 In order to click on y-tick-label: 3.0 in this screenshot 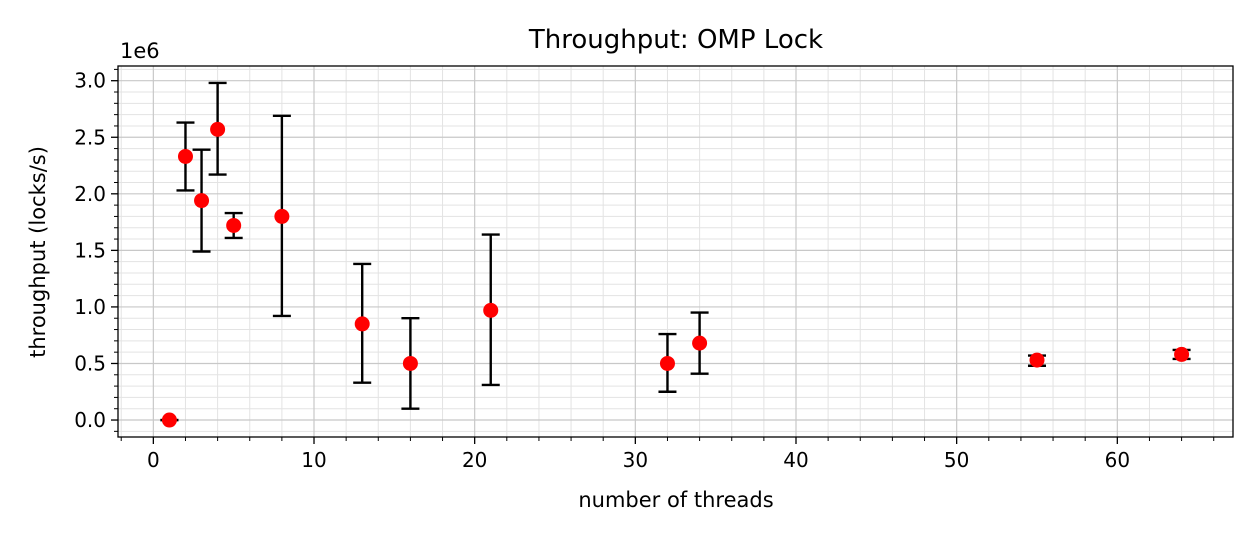, I will do `click(90, 81)`.